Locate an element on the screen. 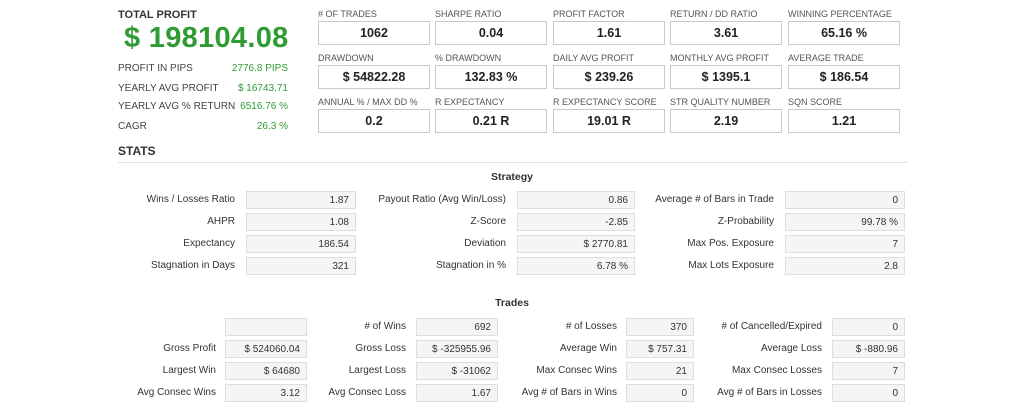 The image size is (1024, 407). metric-value: $ 1395.1 is located at coordinates (726, 77).